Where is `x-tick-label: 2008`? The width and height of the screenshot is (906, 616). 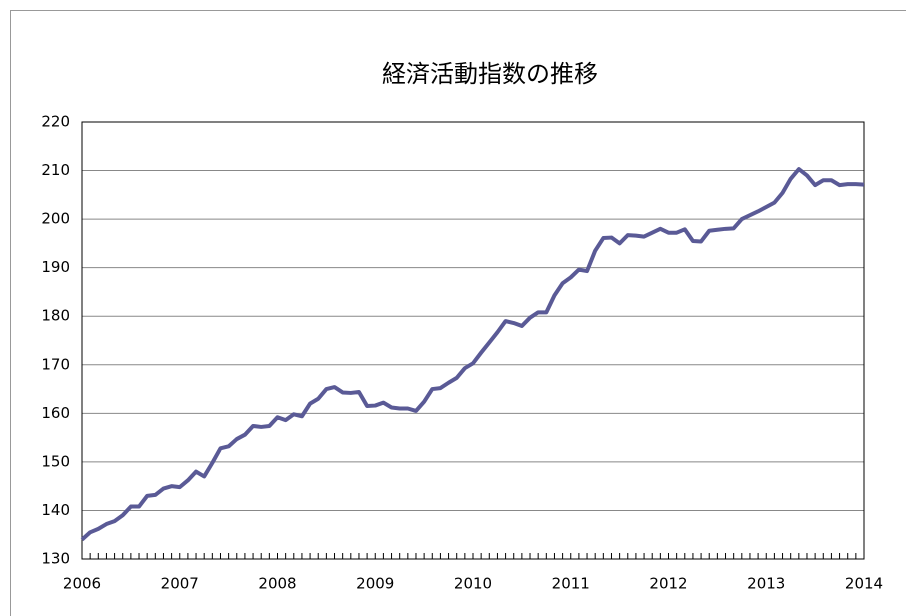
x-tick-label: 2008 is located at coordinates (277, 584).